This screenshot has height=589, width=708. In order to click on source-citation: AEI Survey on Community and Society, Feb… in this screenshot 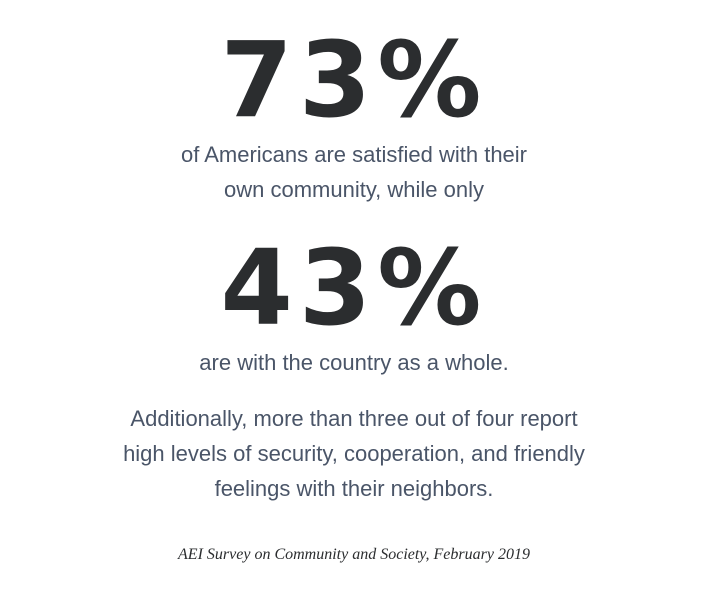, I will do `click(354, 554)`.